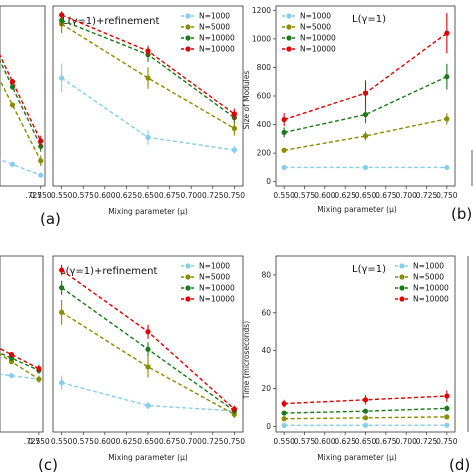 The height and width of the screenshot is (474, 474). What do you see at coordinates (268, 426) in the screenshot?
I see `y-tick-label: 0` at bounding box center [268, 426].